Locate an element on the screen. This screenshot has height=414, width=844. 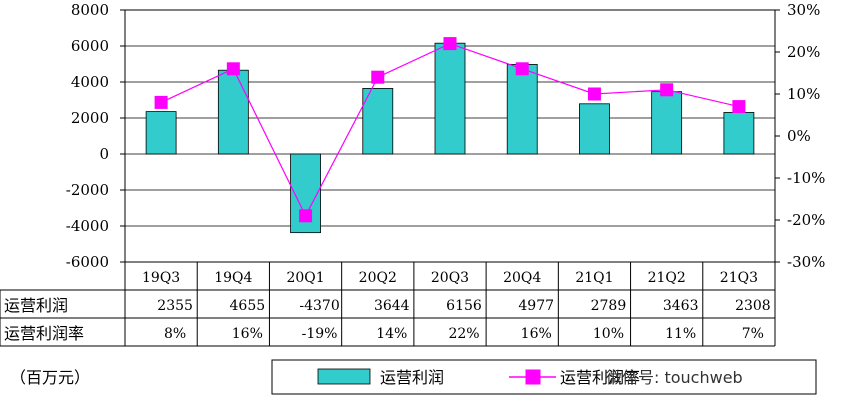
category-label: 21Q1 is located at coordinates (594, 278).